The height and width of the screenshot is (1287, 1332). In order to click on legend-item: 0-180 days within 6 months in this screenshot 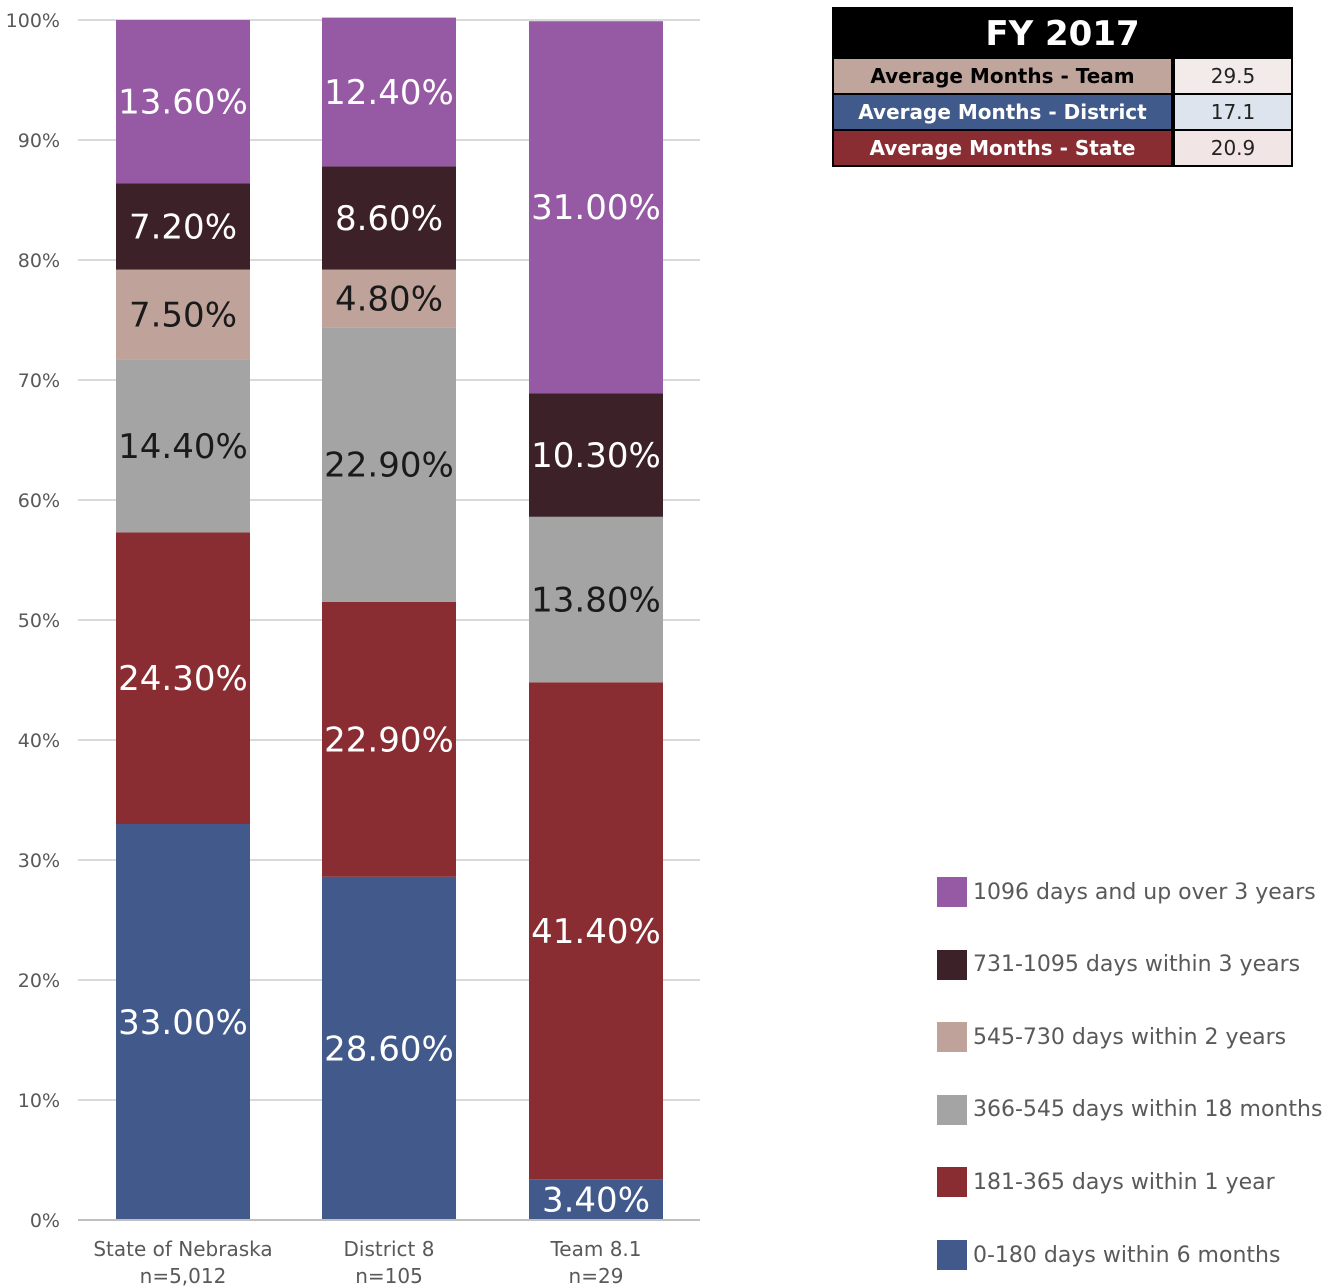, I will do `click(1108, 1255)`.